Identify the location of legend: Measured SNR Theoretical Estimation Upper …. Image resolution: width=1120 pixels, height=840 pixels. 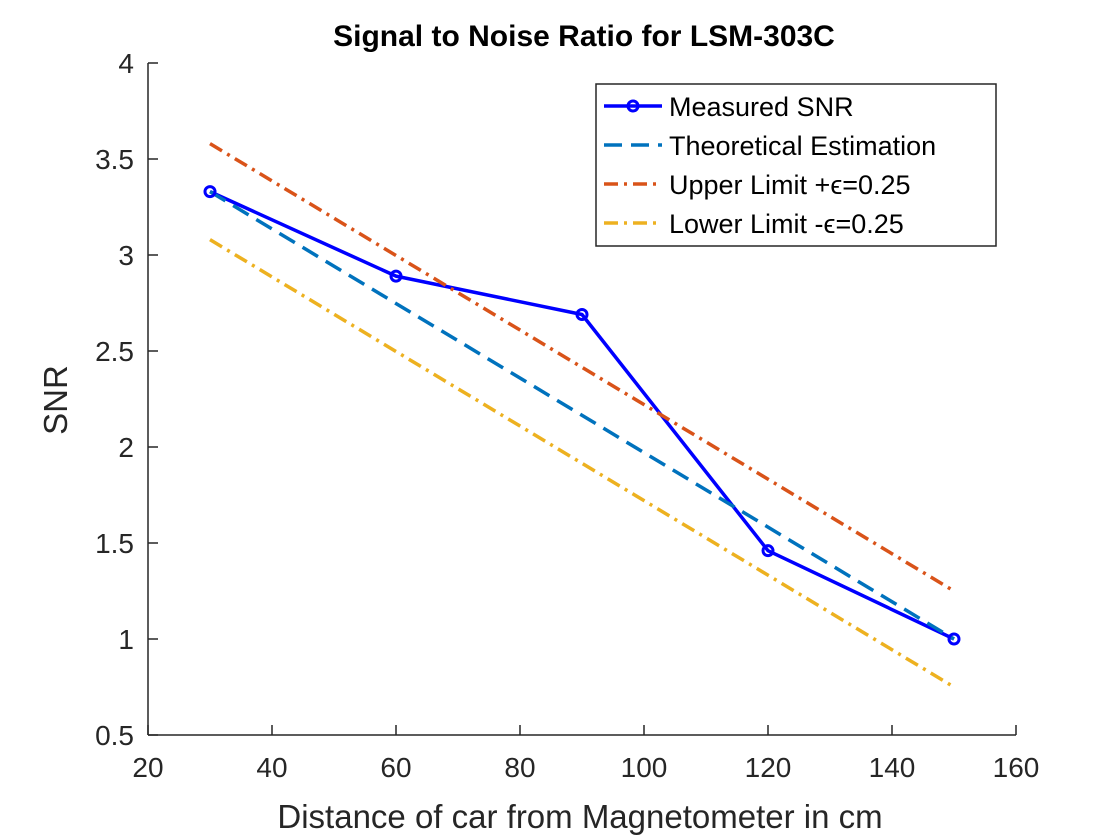
(796, 165).